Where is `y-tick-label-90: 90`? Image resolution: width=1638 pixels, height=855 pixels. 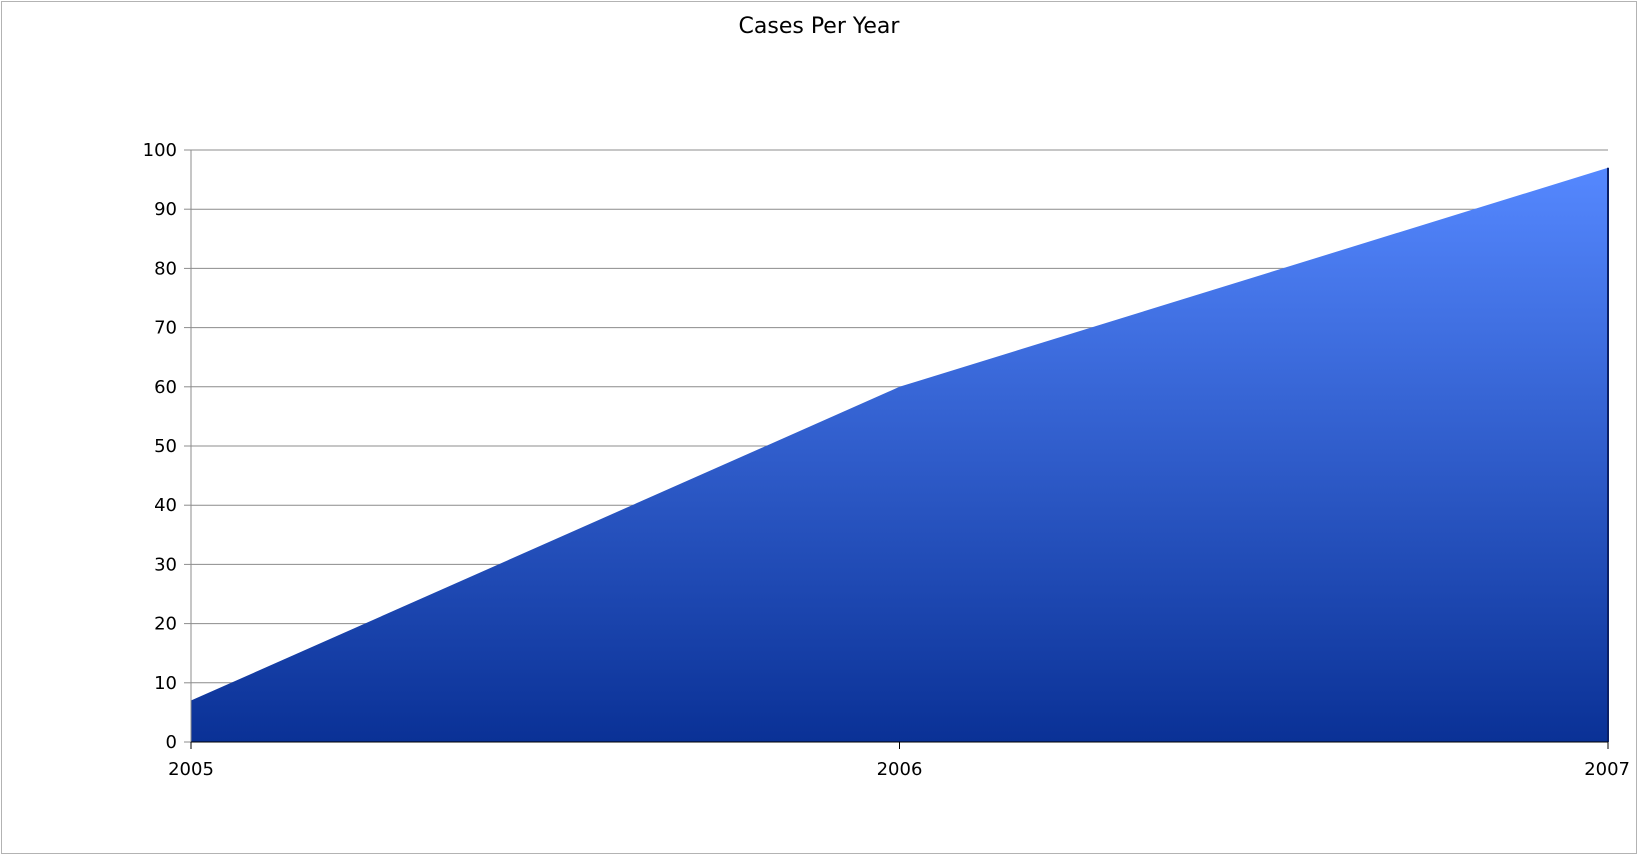
y-tick-label-90: 90 is located at coordinates (165, 209).